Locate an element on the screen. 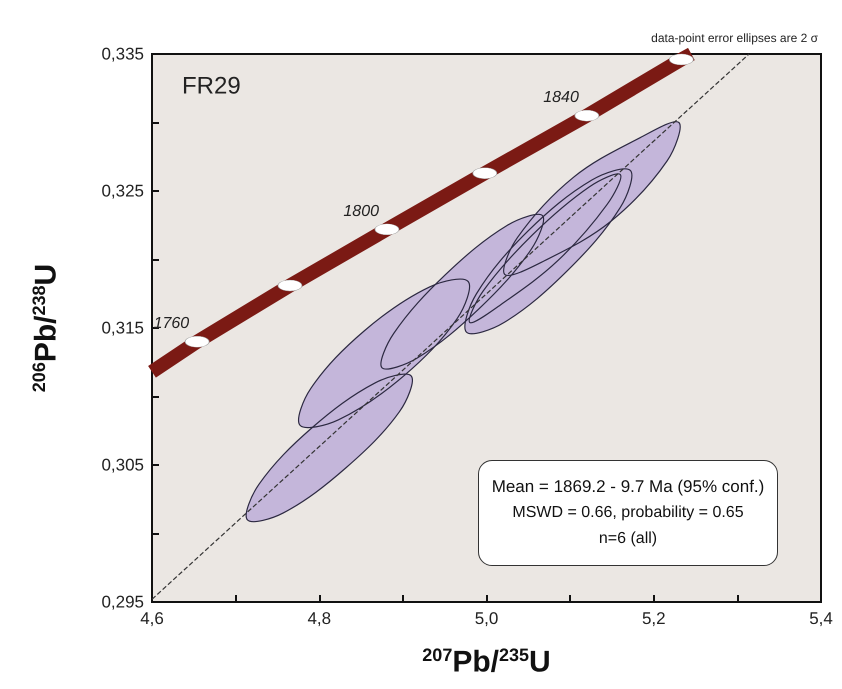 The height and width of the screenshot is (689, 842). annotation: n=6 (all) is located at coordinates (628, 539).